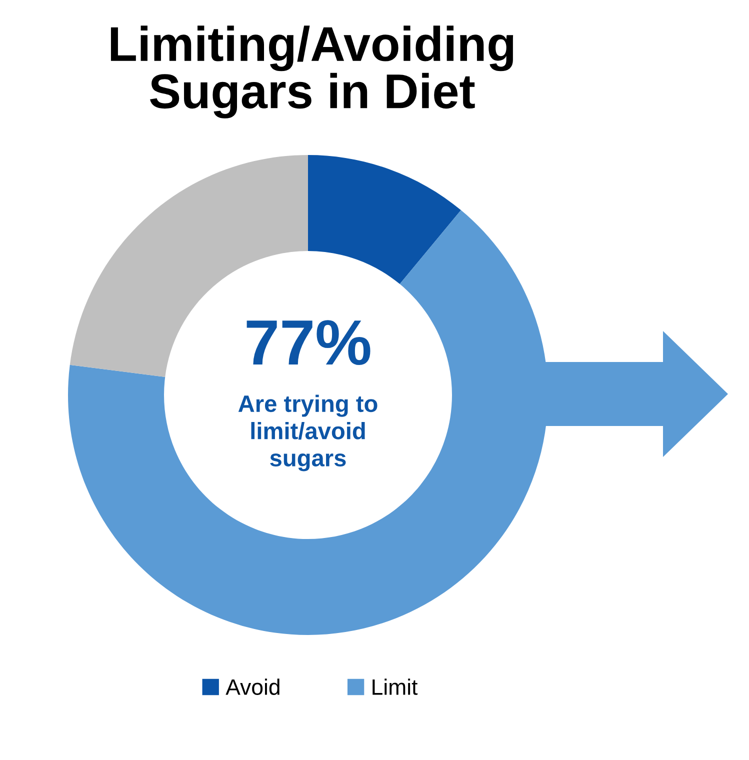  I want to click on chart-title: Limiting/Avoiding Sugars in Diet, so click(312, 72).